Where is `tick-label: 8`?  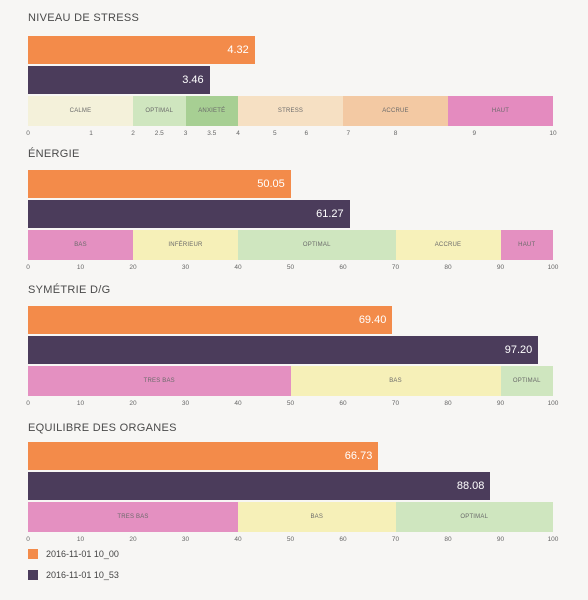 tick-label: 8 is located at coordinates (395, 133).